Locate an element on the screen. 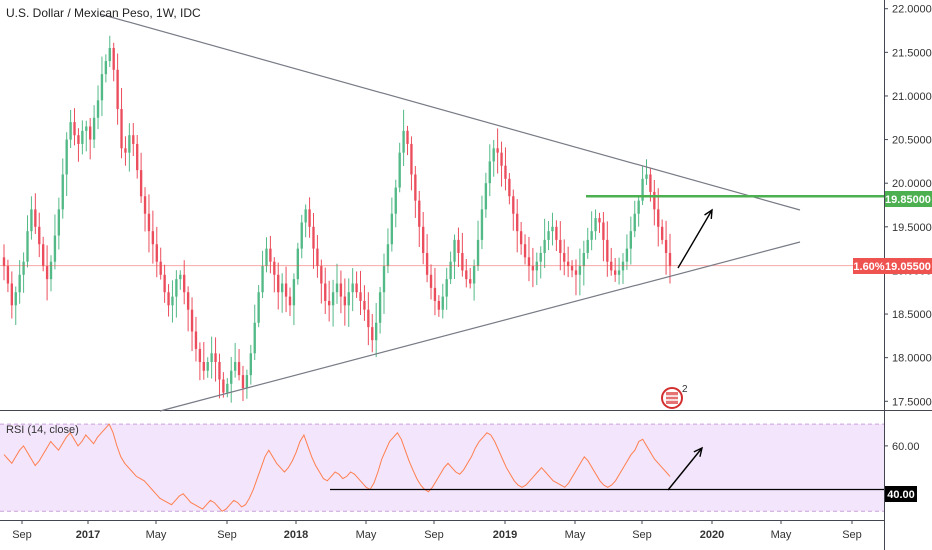 The width and height of the screenshot is (932, 550). rsi-line is located at coordinates (337, 467).